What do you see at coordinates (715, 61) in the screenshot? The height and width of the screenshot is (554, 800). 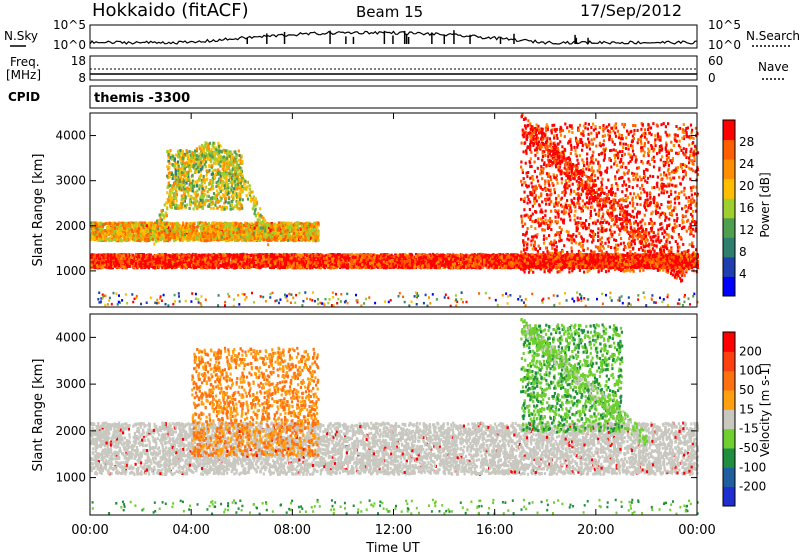 I see `nave-tick-top: 60` at bounding box center [715, 61].